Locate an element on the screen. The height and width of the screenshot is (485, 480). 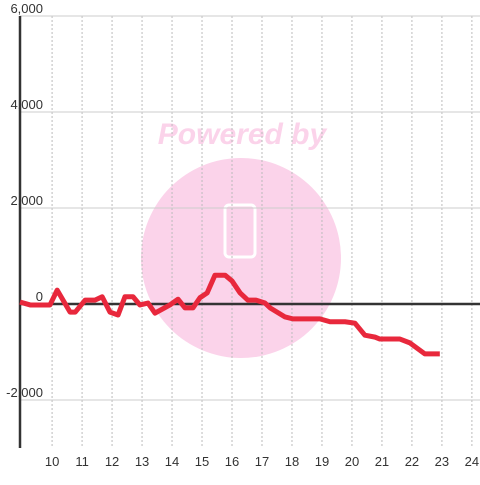
x-tick-label: 24 is located at coordinates (472, 461).